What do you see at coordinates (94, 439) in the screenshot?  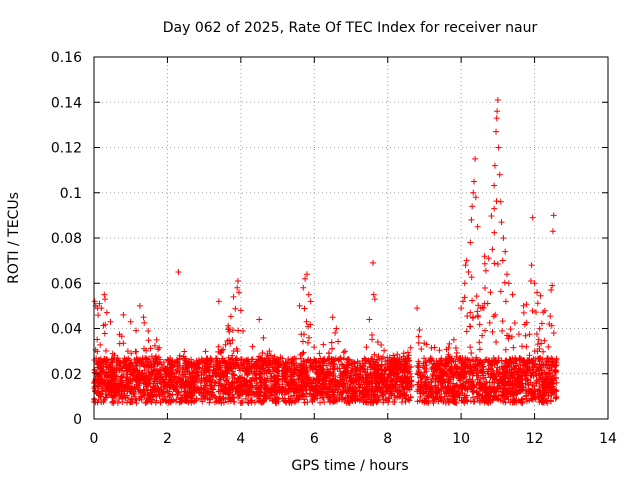 I see `x-tick-label: 0` at bounding box center [94, 439].